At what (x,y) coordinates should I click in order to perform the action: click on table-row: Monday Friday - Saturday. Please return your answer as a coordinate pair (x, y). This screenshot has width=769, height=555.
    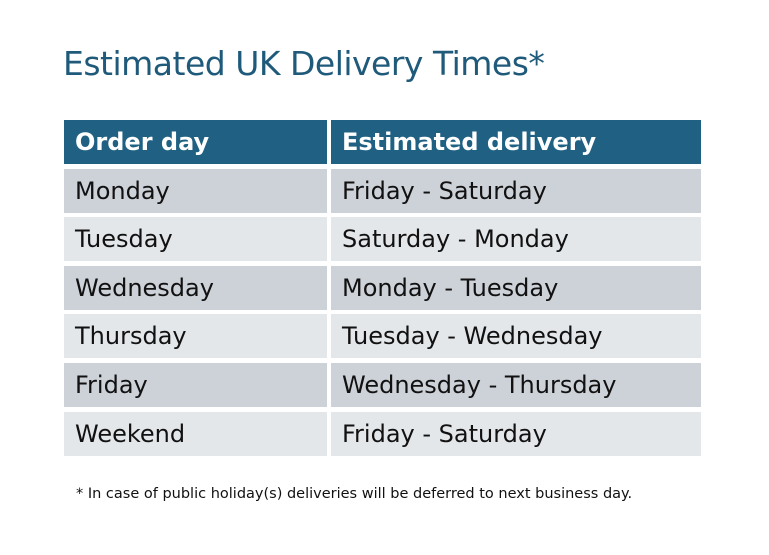
    Looking at the image, I should click on (382, 190).